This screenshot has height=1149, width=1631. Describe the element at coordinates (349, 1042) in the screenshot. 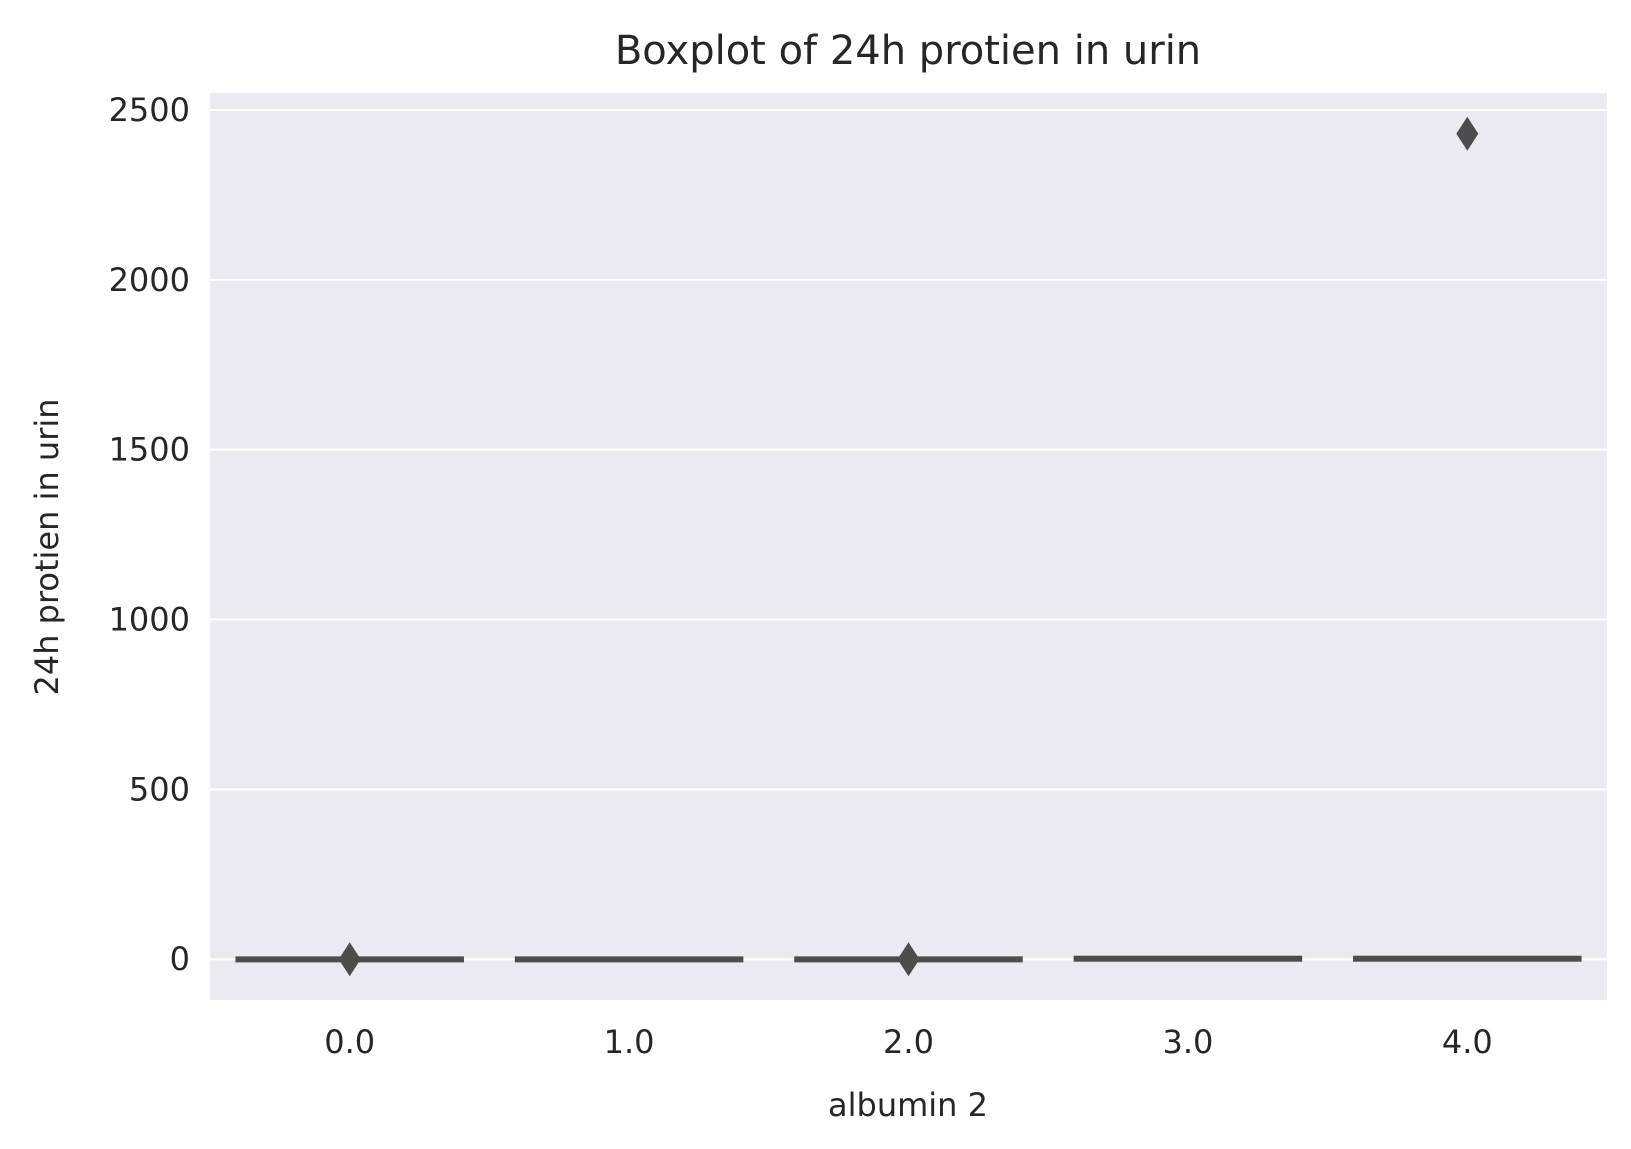

I see `x-tick-label: 0.0` at that location.